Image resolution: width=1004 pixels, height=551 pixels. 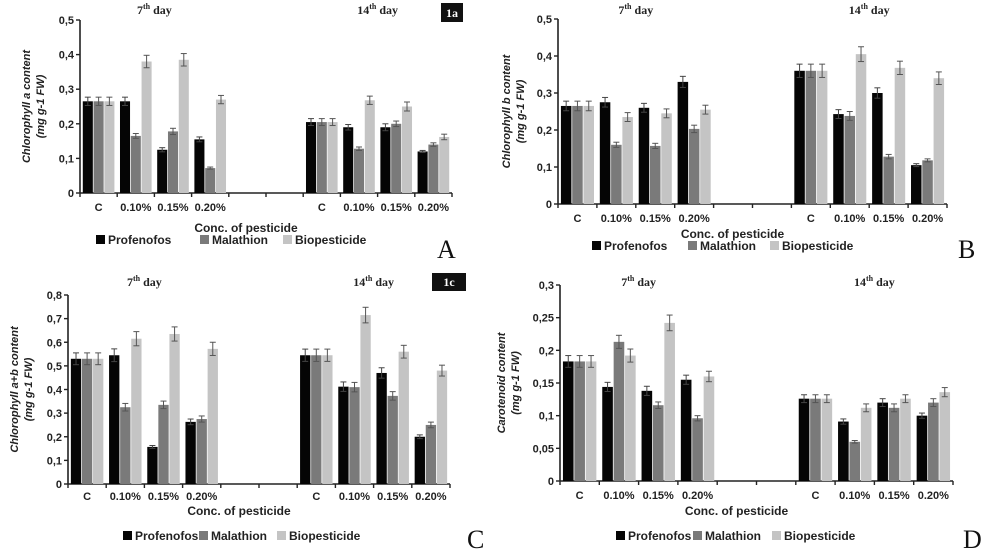 What do you see at coordinates (543, 319) in the screenshot?
I see `y-tick-label: 0,25` at bounding box center [543, 319].